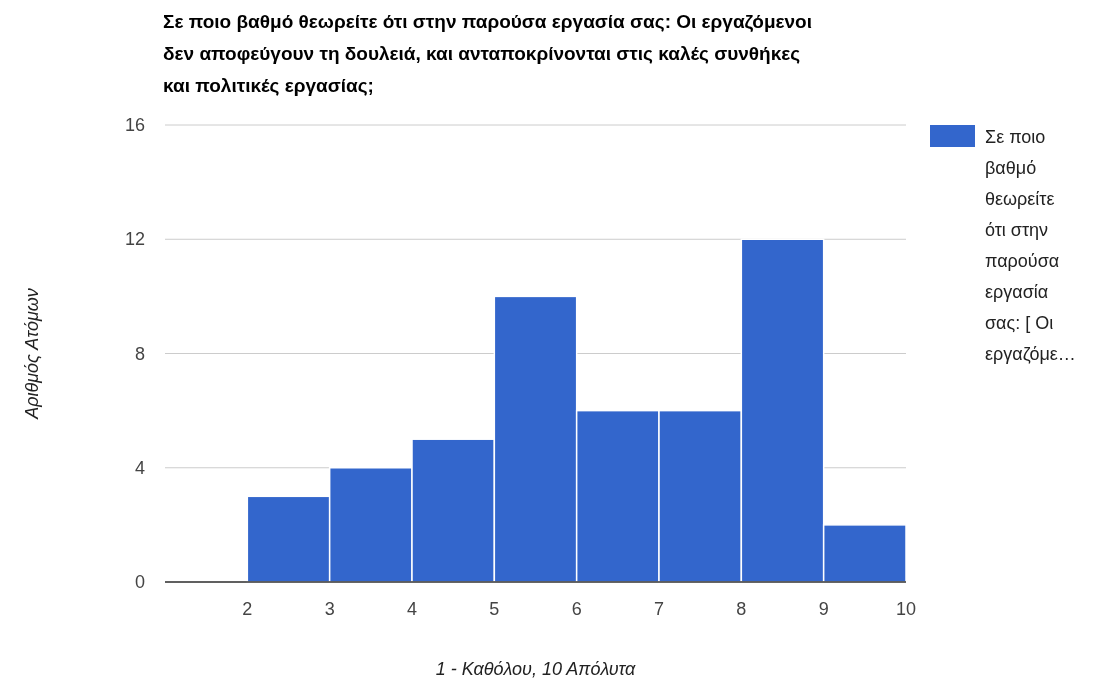  What do you see at coordinates (139, 467) in the screenshot?
I see `y-tick-label: 4` at bounding box center [139, 467].